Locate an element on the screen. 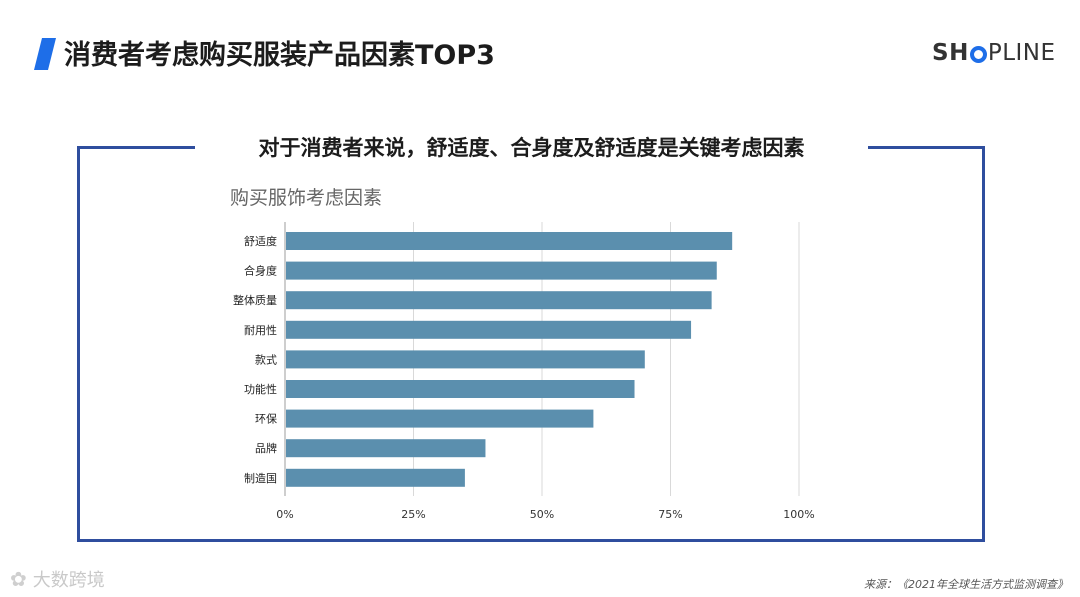 This screenshot has height=597, width=1080. y-category-label: 品牌 is located at coordinates (266, 448).